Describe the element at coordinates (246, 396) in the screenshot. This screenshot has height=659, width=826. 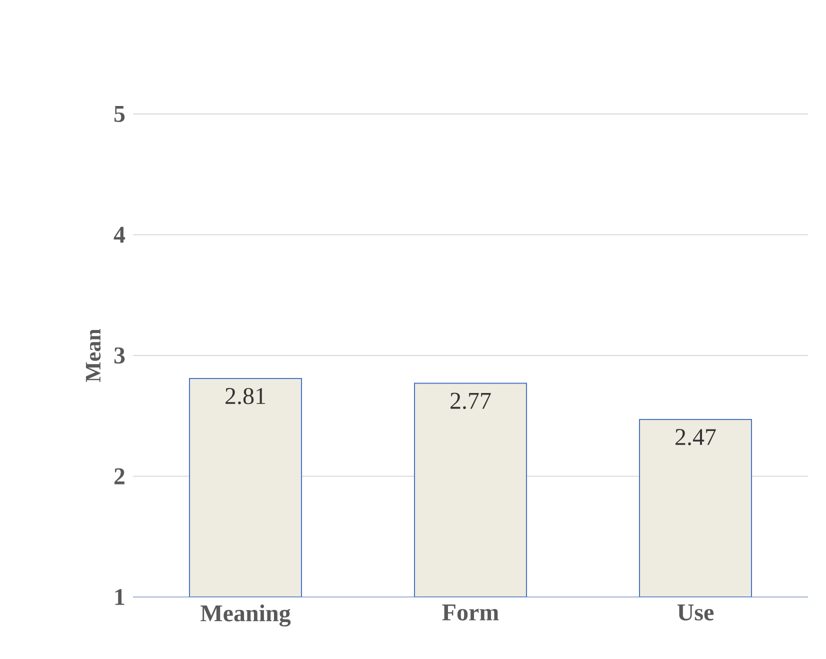
I see `data-label: 2.81` at that location.